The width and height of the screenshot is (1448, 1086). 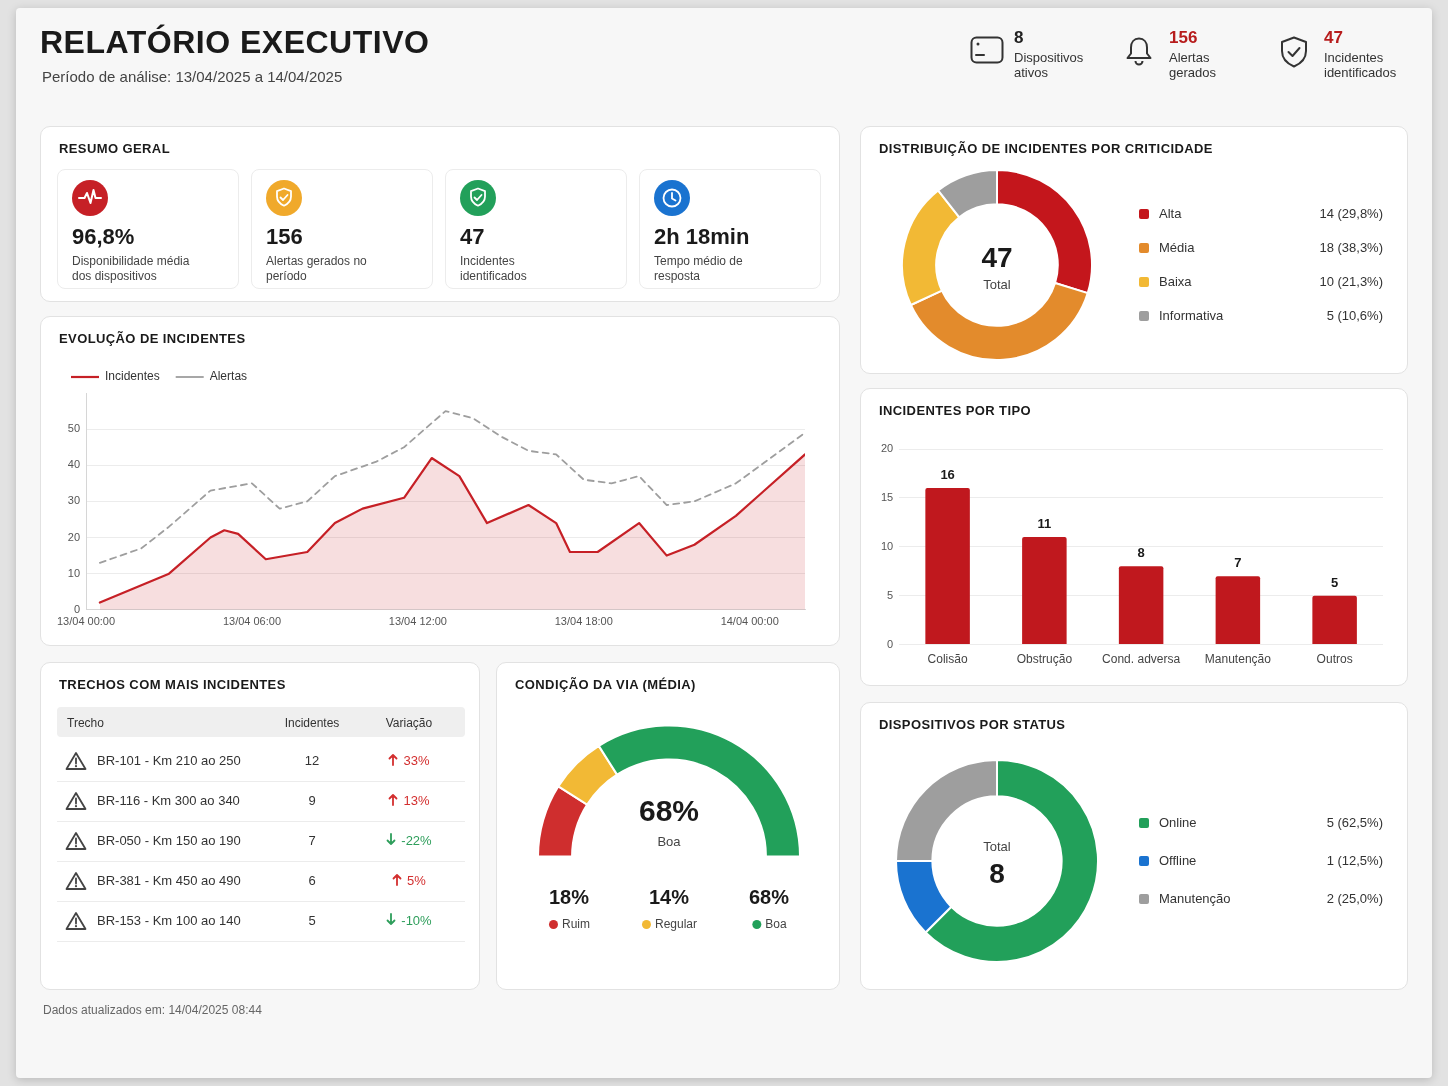 What do you see at coordinates (131, 269) in the screenshot?
I see `category-label: Disponibilidade média dos dispositivos` at bounding box center [131, 269].